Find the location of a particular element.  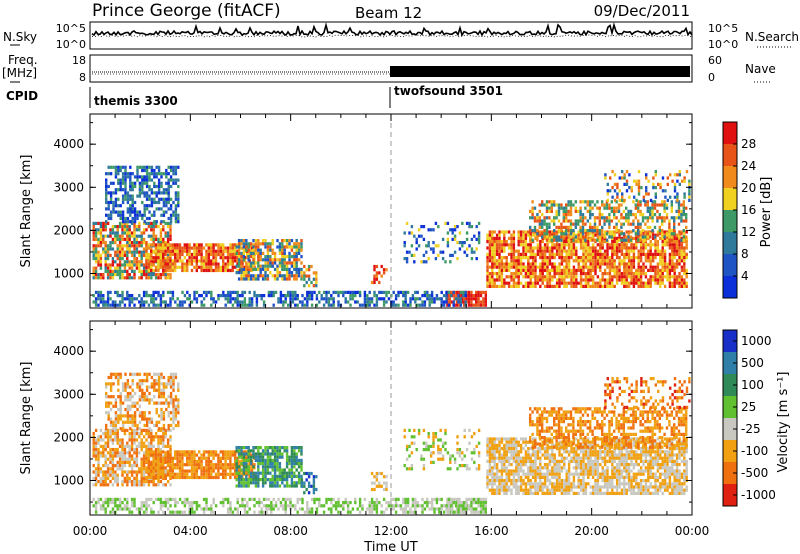

noise-panel: N.Sky 10^5 10^0 10^5 10^0 N.Search is located at coordinates (401, 36).